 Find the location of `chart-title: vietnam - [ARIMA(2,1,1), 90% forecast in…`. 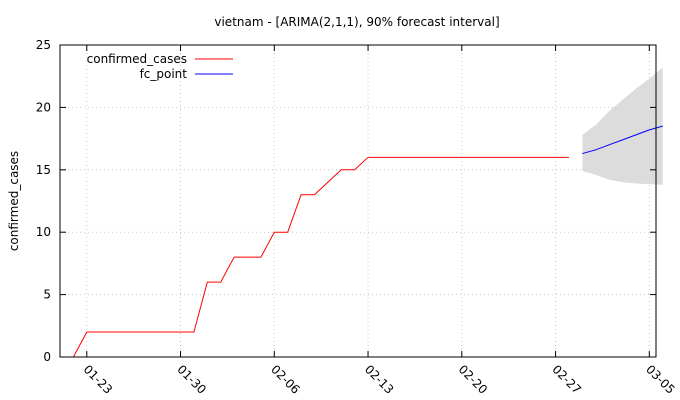

chart-title: vietnam - [ARIMA(2,1,1), 90% forecast in… is located at coordinates (356, 22).